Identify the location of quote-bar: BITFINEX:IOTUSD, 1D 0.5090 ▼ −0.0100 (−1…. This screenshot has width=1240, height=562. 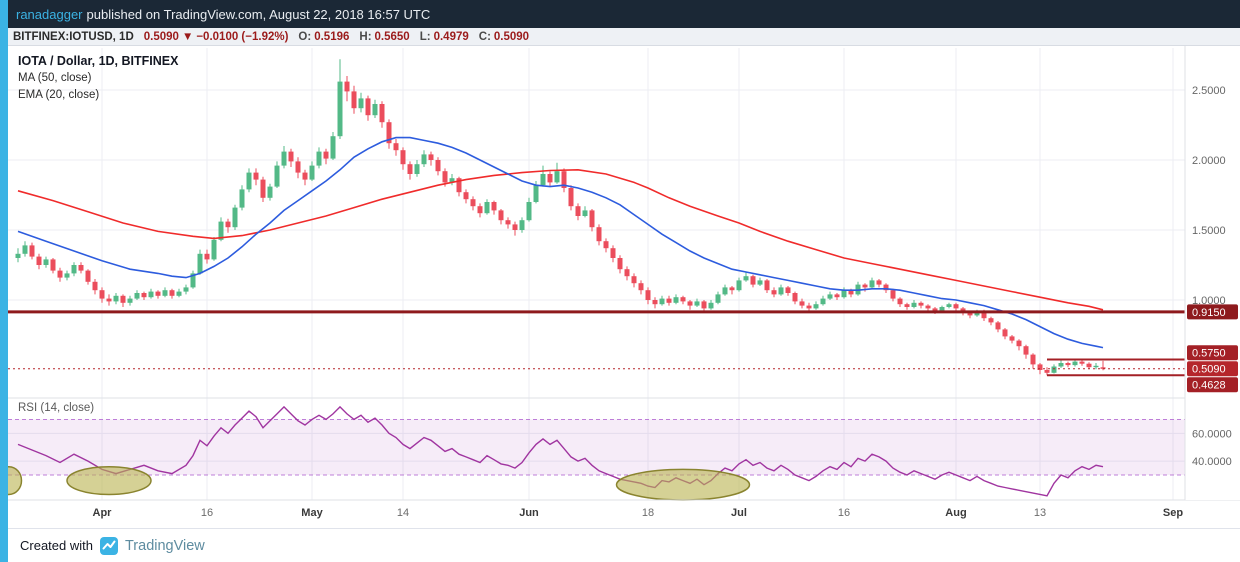
(624, 37).